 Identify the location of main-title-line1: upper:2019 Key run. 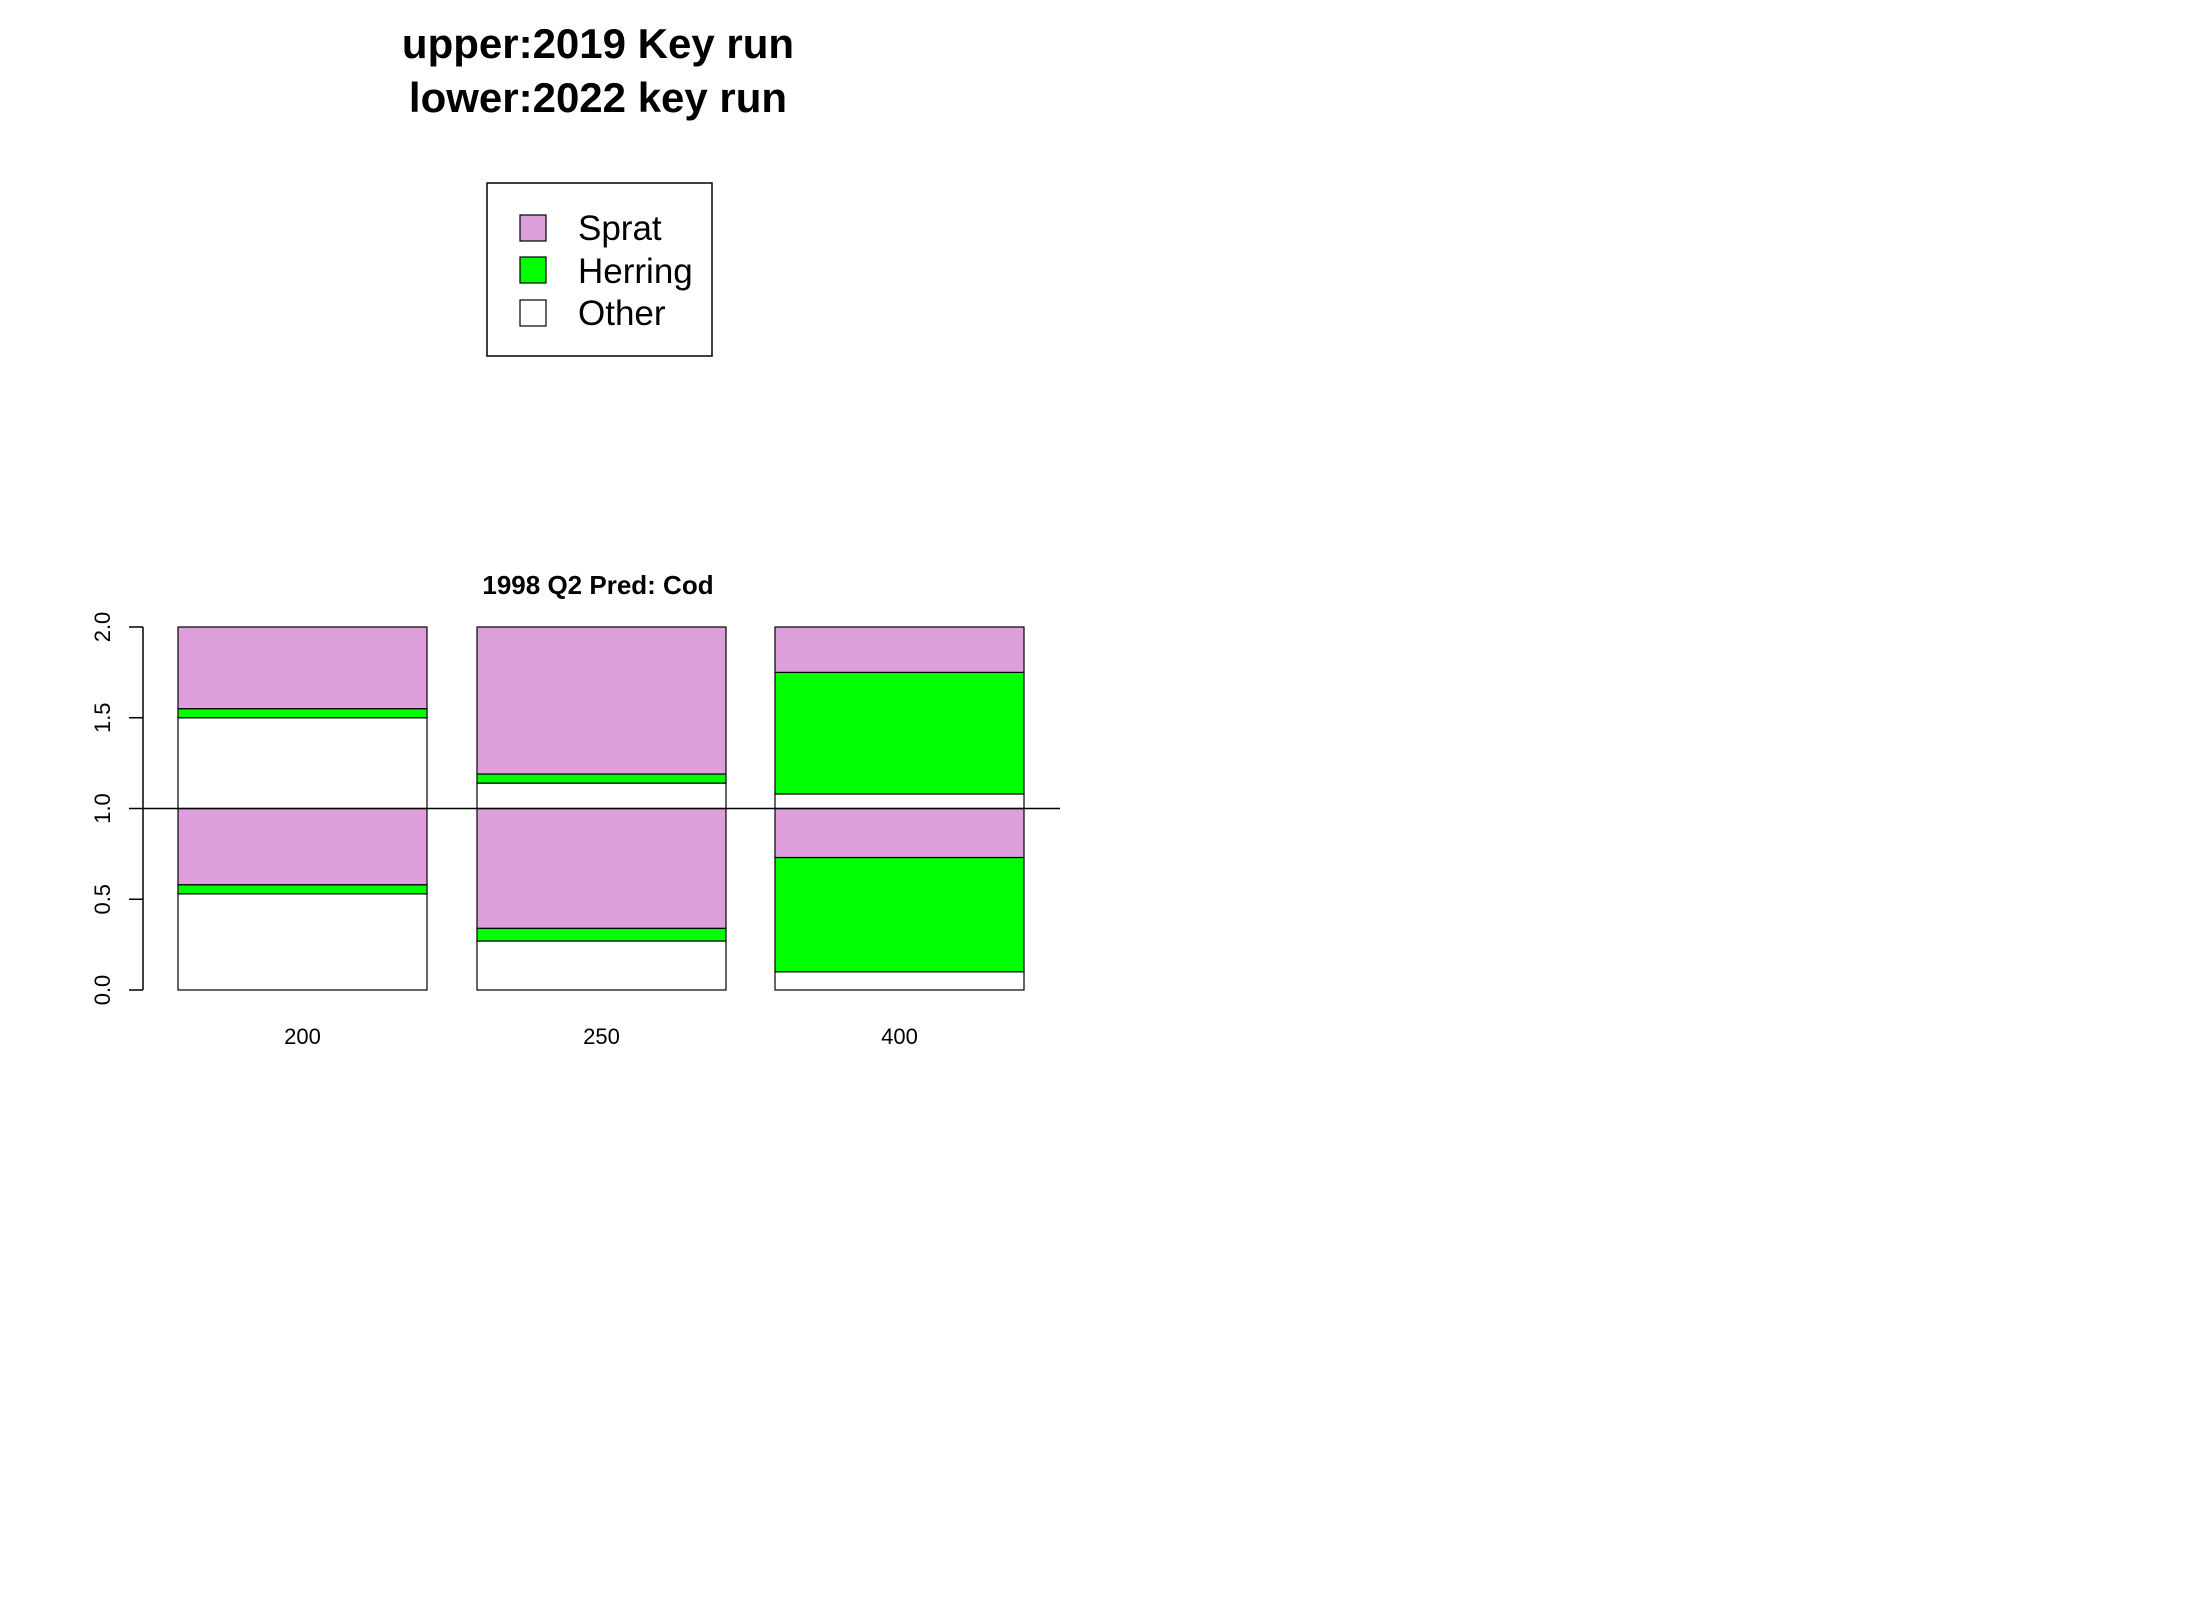
(598, 43).